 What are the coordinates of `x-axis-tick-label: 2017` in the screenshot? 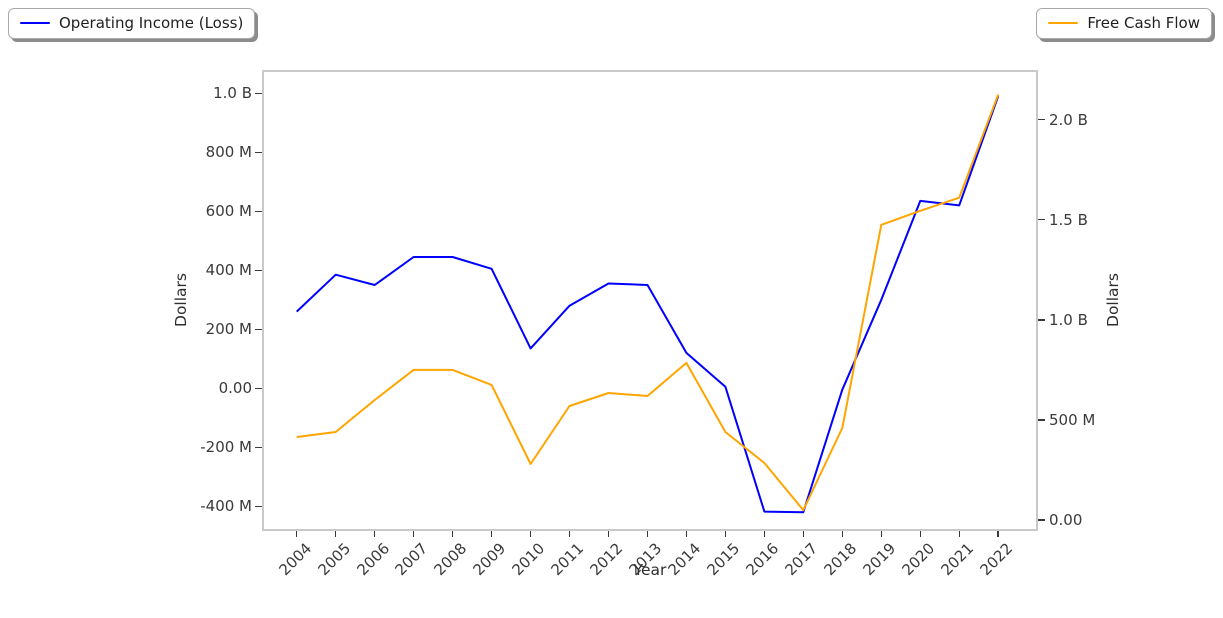 It's located at (801, 559).